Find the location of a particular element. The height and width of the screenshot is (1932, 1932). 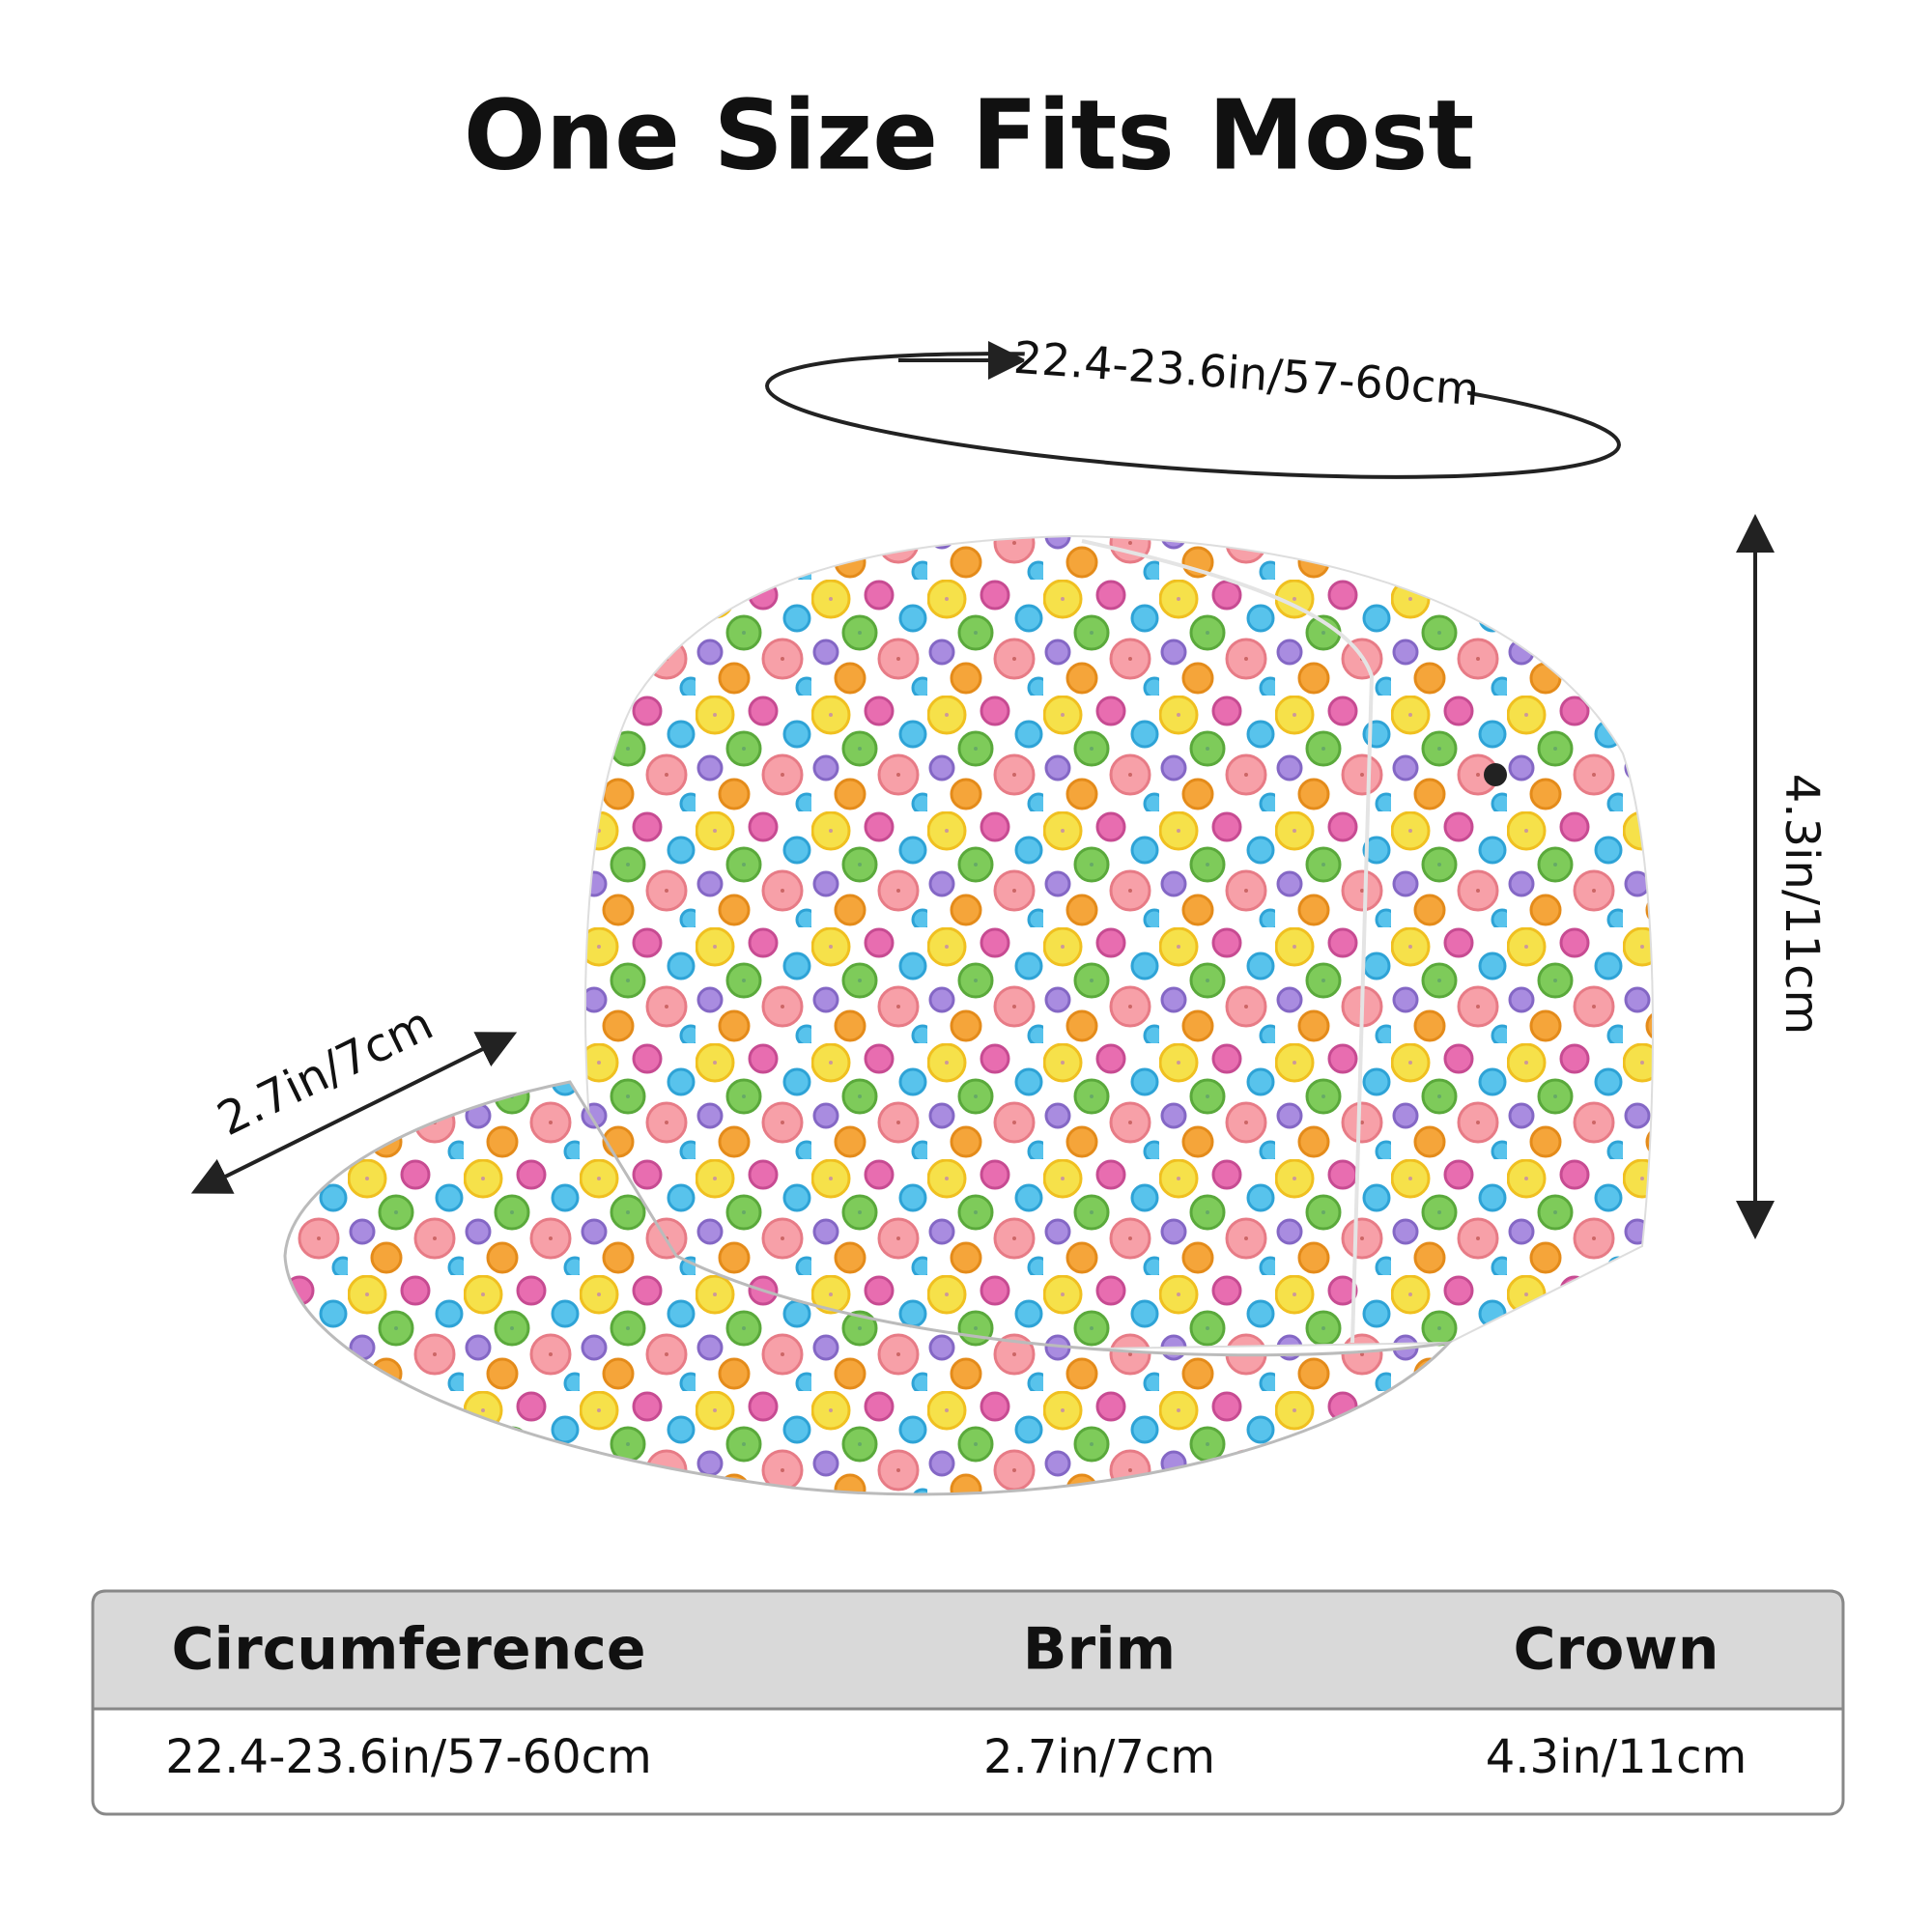

table-cell: 4.3in/11cm is located at coordinates (1616, 1757).